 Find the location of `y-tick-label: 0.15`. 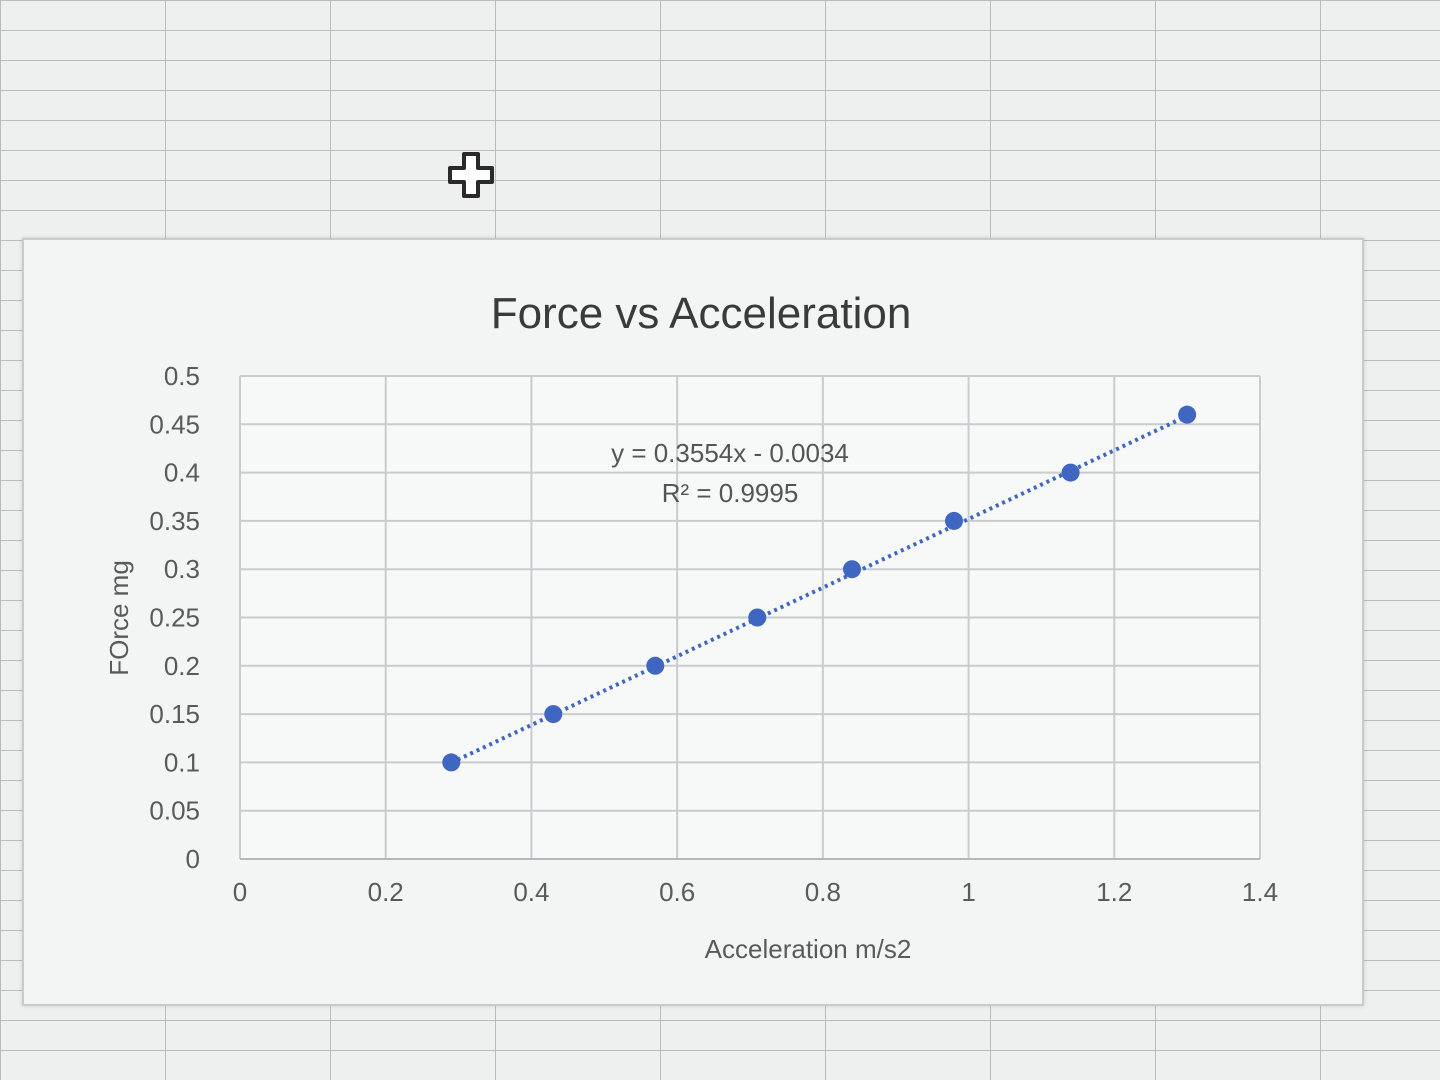

y-tick-label: 0.15 is located at coordinates (174, 714).